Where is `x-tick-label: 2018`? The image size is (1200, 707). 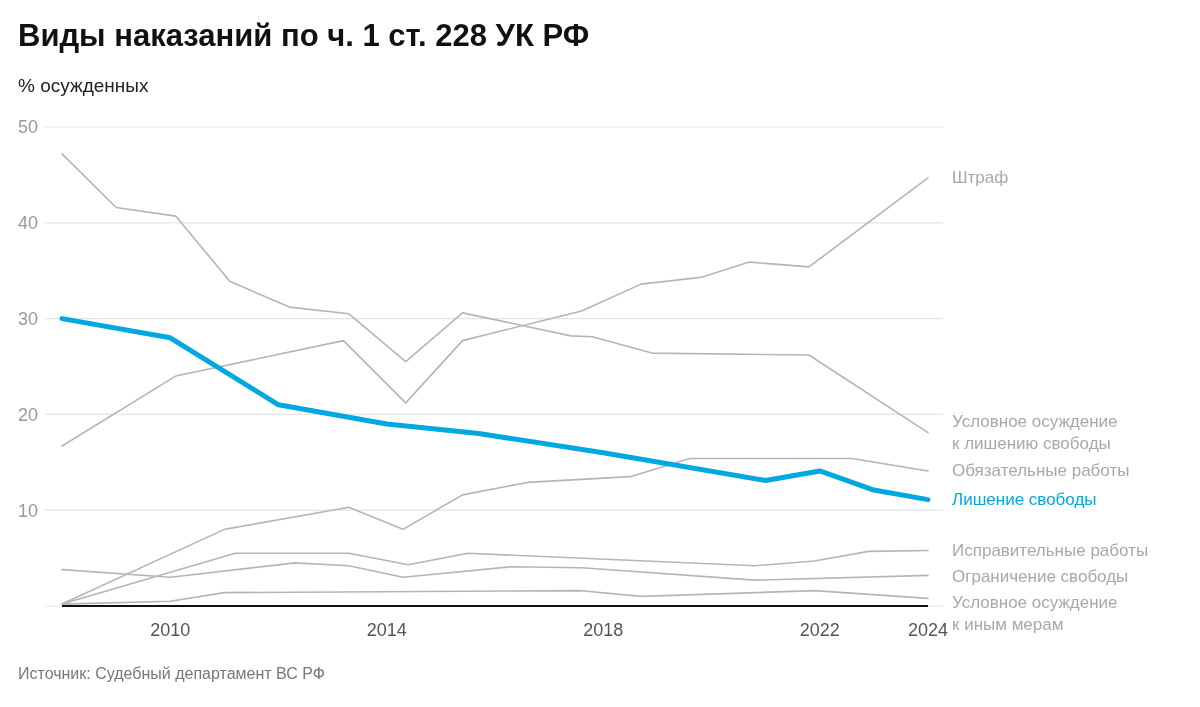
x-tick-label: 2018 is located at coordinates (603, 630).